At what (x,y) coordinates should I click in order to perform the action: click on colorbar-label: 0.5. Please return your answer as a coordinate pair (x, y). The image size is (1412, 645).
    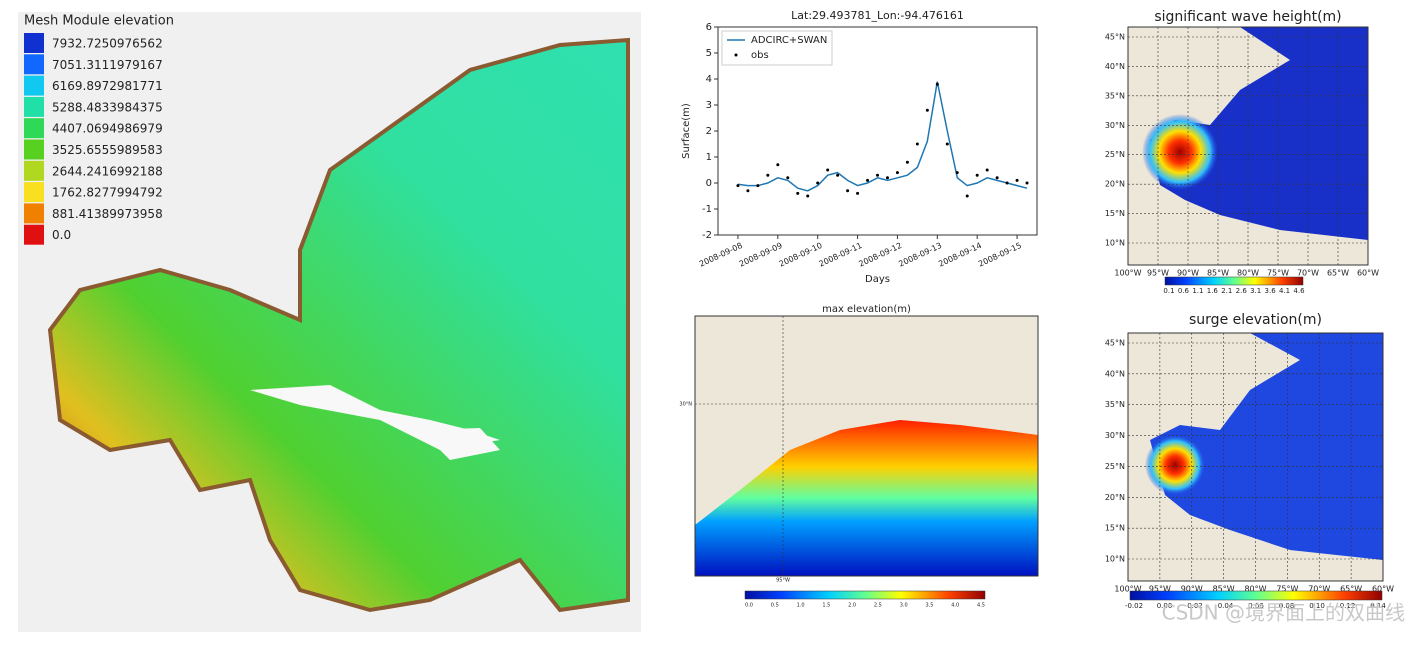
    Looking at the image, I should click on (775, 606).